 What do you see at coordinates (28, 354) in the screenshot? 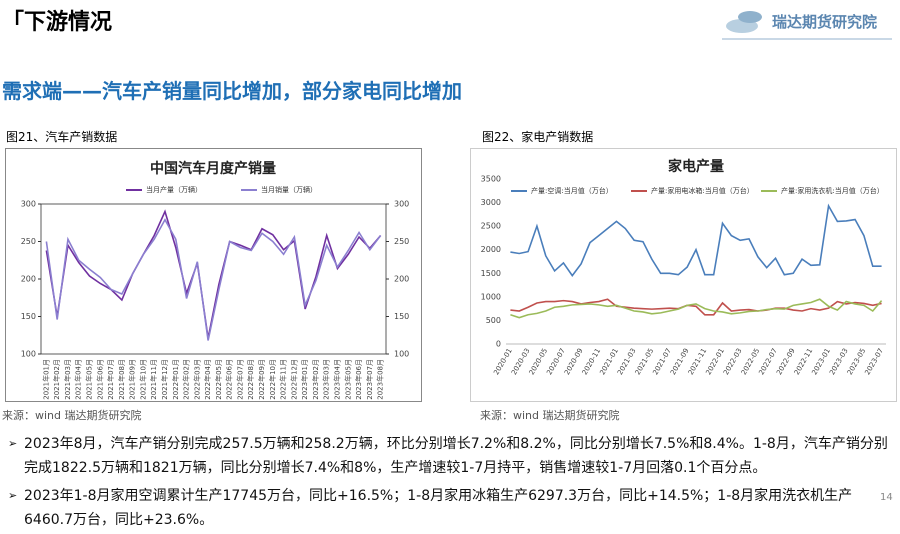
I see `y-tick-label: 100` at bounding box center [28, 354].